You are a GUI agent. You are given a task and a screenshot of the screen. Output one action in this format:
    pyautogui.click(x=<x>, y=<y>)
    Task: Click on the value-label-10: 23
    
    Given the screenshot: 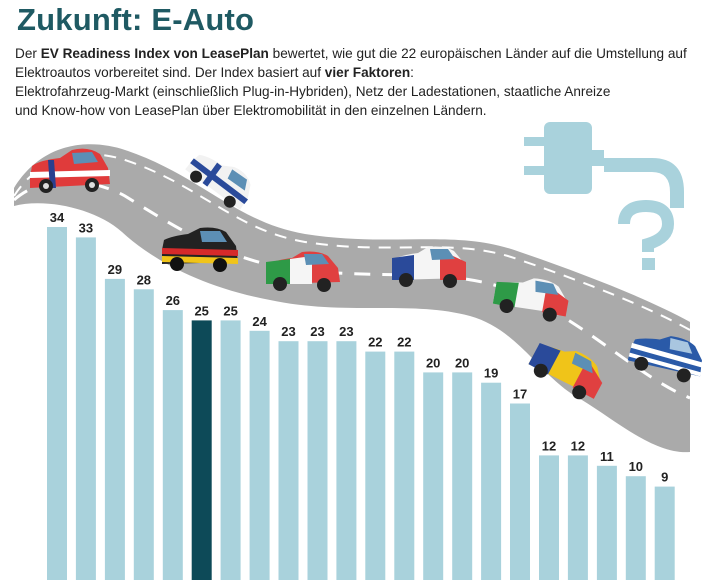 What is the action you would take?
    pyautogui.click(x=317, y=331)
    